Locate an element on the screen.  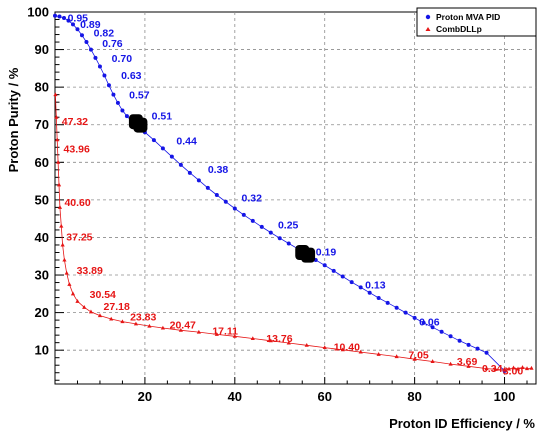
dll-cut-label: 3.00 is located at coordinates (513, 371).